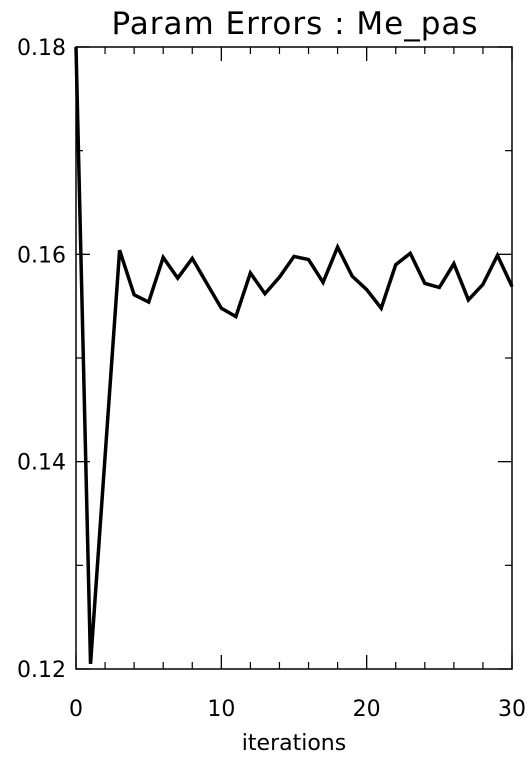 This screenshot has width=531, height=760. I want to click on x-tick-label: 10, so click(221, 709).